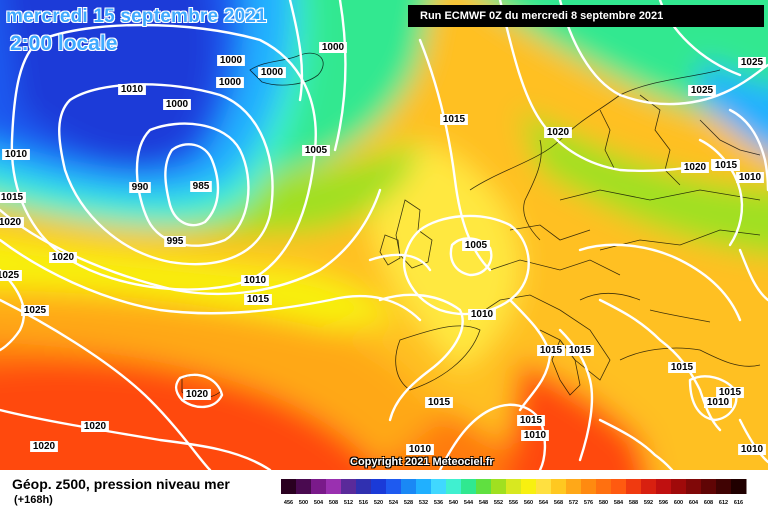  What do you see at coordinates (544, 503) in the screenshot?
I see `color-scale-label: 564` at bounding box center [544, 503].